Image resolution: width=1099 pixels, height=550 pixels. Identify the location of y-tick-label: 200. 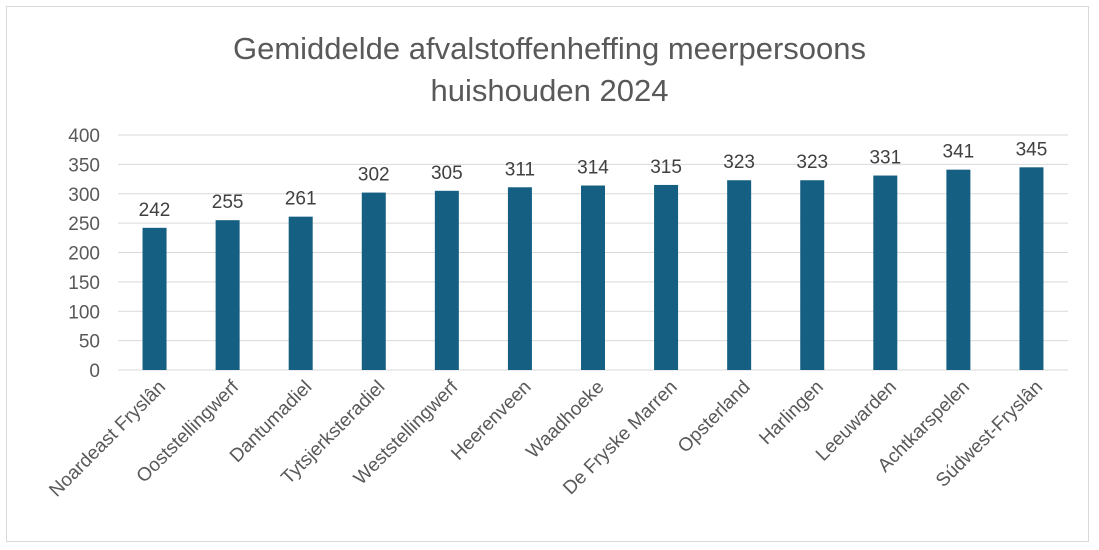
(84, 254).